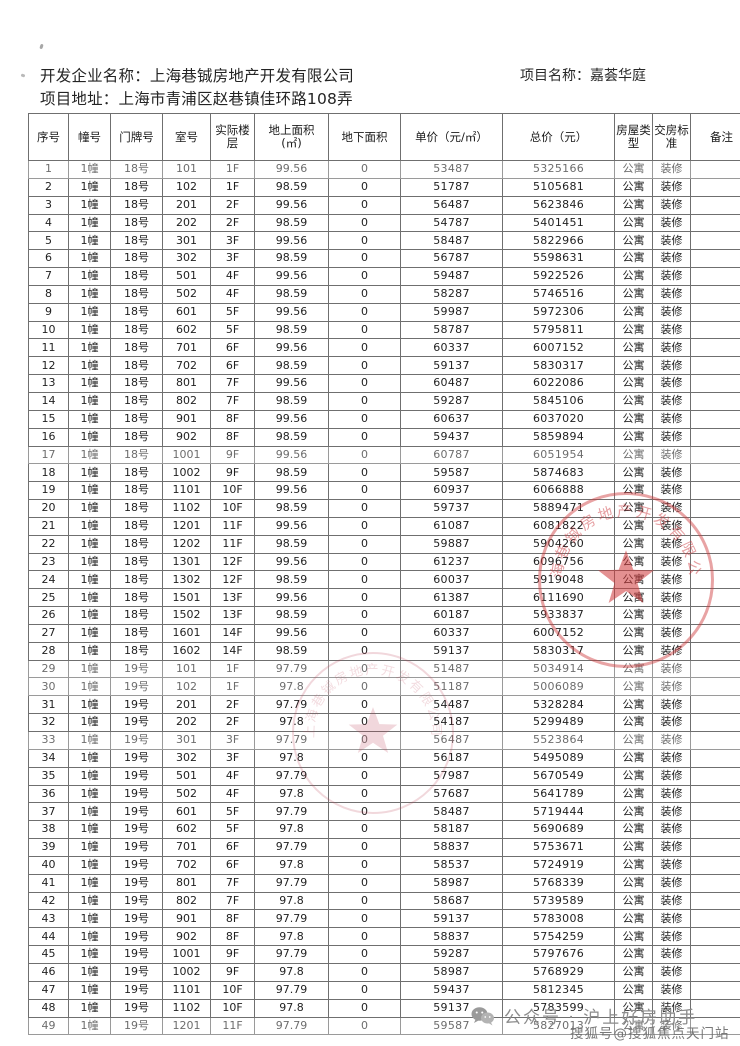  I want to click on cell-room: 1201, so click(186, 1026).